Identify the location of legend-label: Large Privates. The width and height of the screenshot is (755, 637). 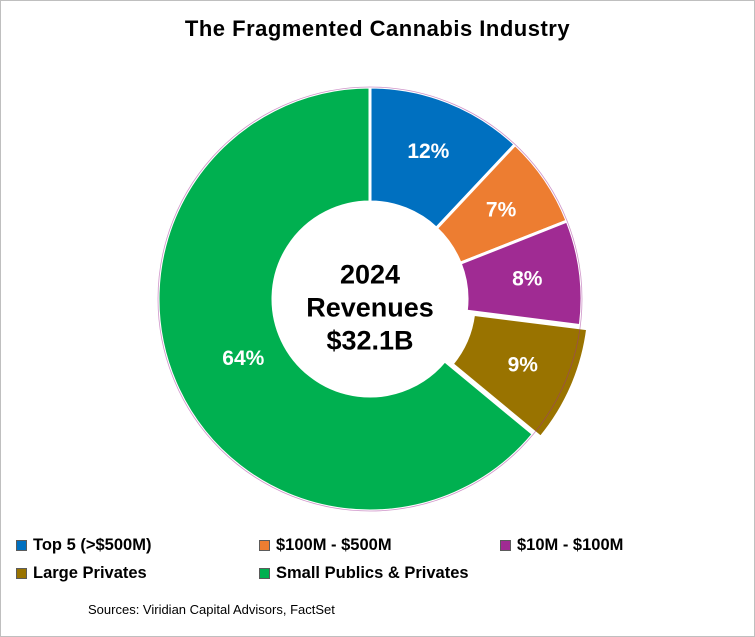
(90, 573).